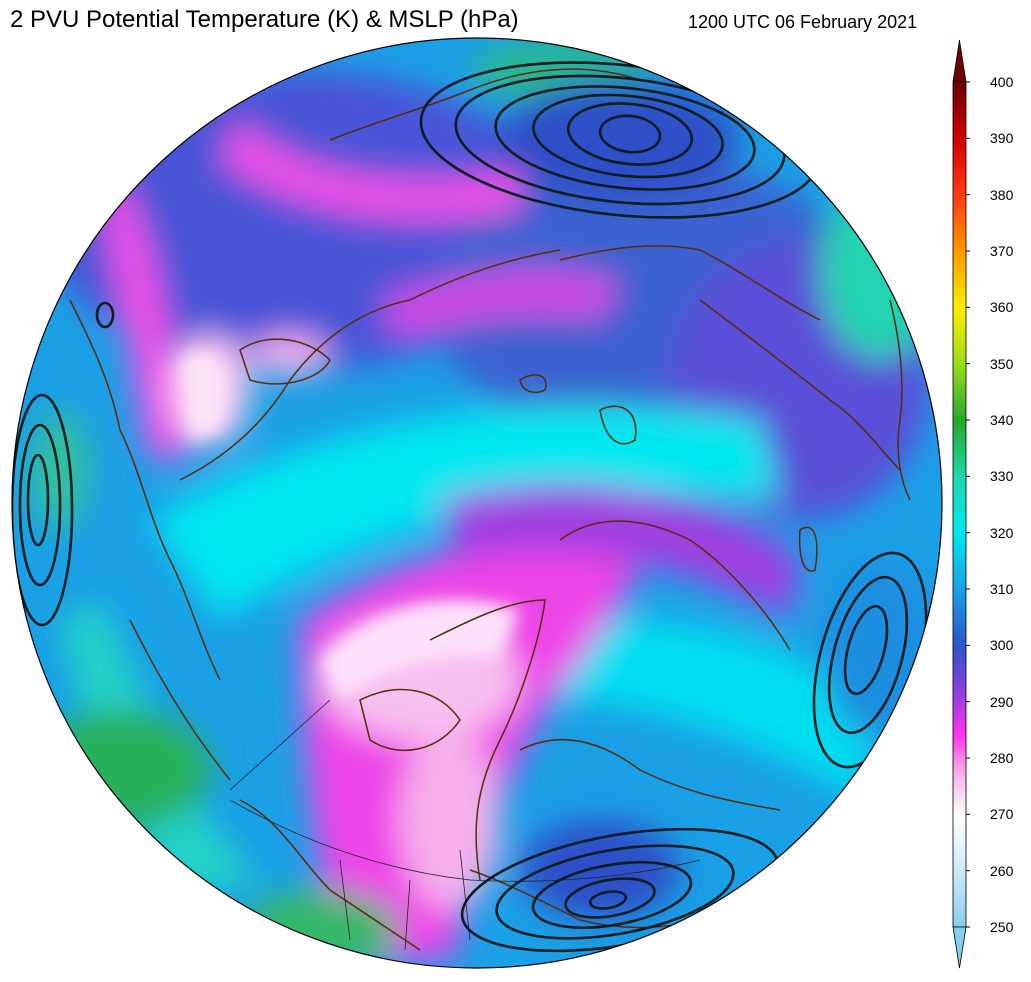 The image size is (1031, 982). Describe the element at coordinates (1002, 251) in the screenshot. I see `colorbar-tick-label: 370` at that location.